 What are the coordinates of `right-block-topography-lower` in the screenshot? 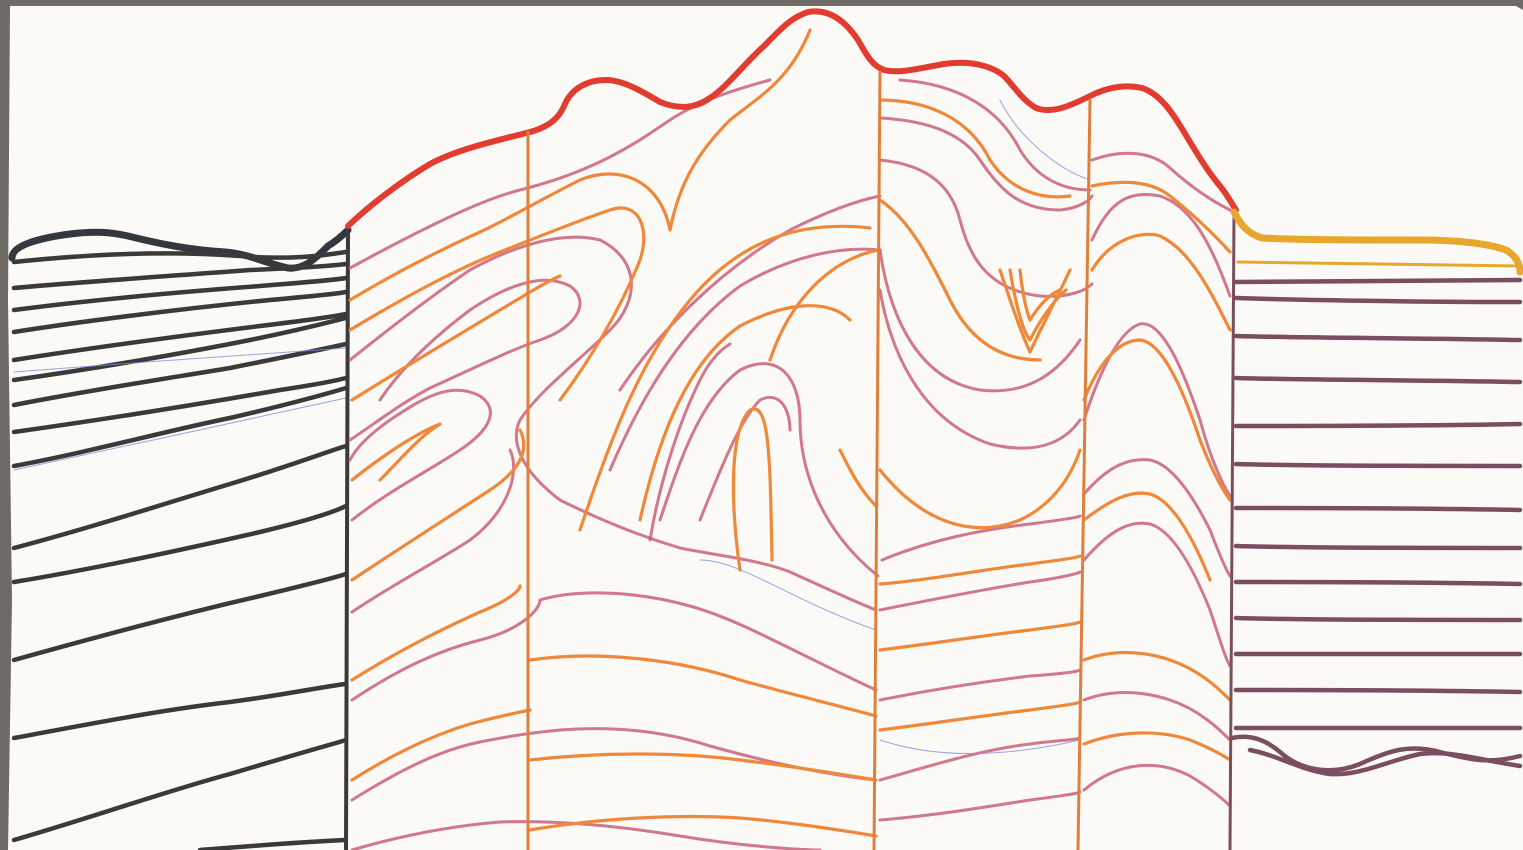 It's located at (1379, 264).